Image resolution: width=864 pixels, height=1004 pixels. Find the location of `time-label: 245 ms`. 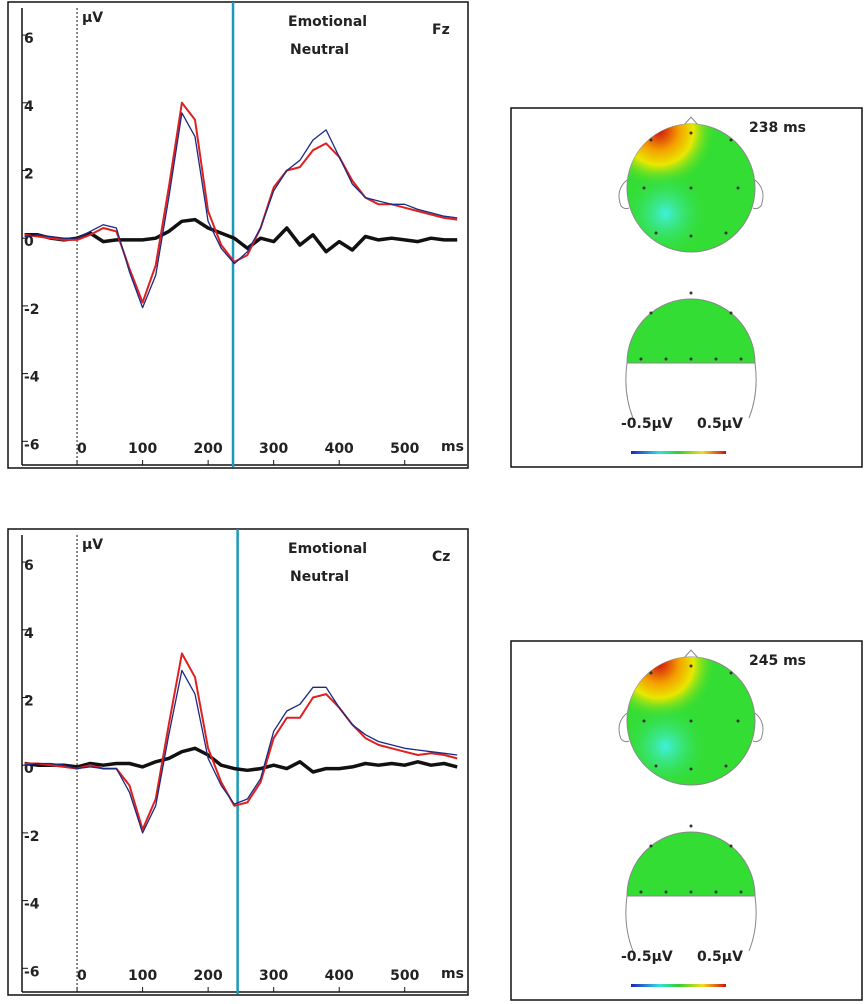

time-label: 245 ms is located at coordinates (777, 661).